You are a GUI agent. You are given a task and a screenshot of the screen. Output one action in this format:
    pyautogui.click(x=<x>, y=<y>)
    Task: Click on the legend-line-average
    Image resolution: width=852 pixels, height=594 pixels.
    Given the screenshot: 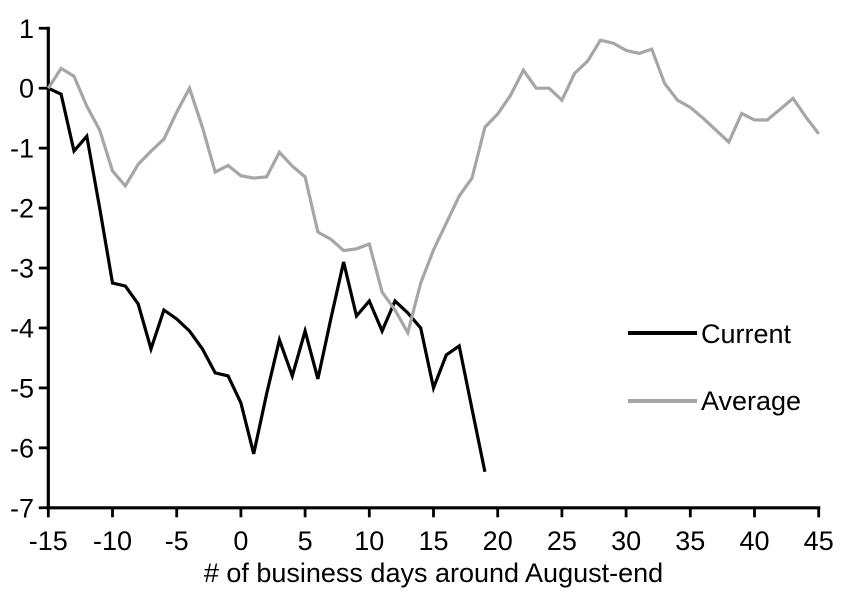 What is the action you would take?
    pyautogui.click(x=662, y=401)
    